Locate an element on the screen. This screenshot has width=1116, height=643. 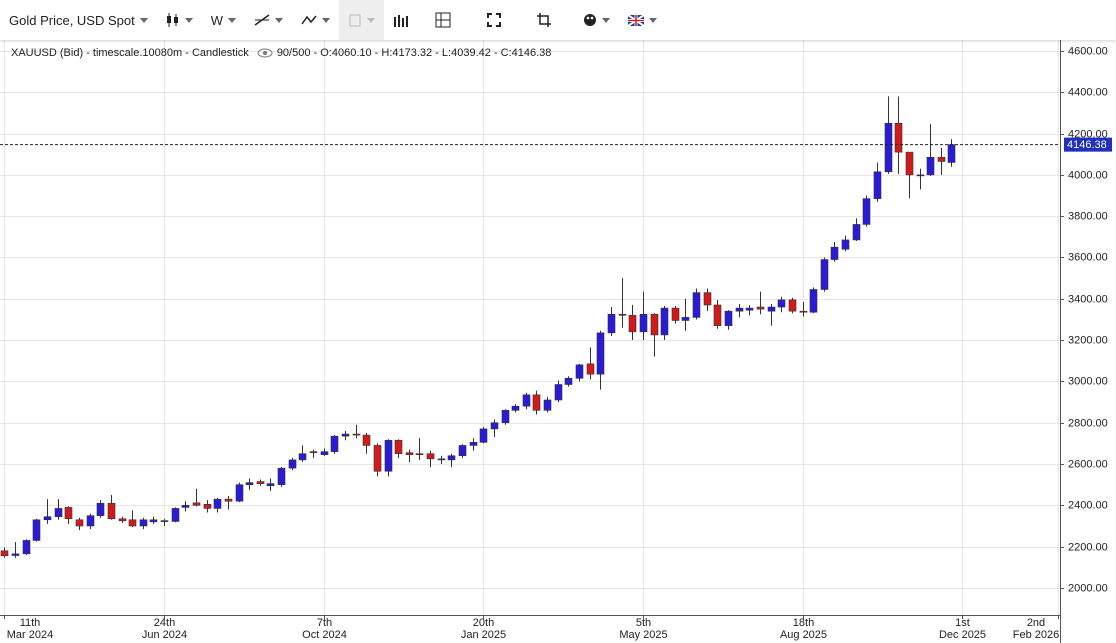
y-tick-label: 2600.00 is located at coordinates (1088, 464).